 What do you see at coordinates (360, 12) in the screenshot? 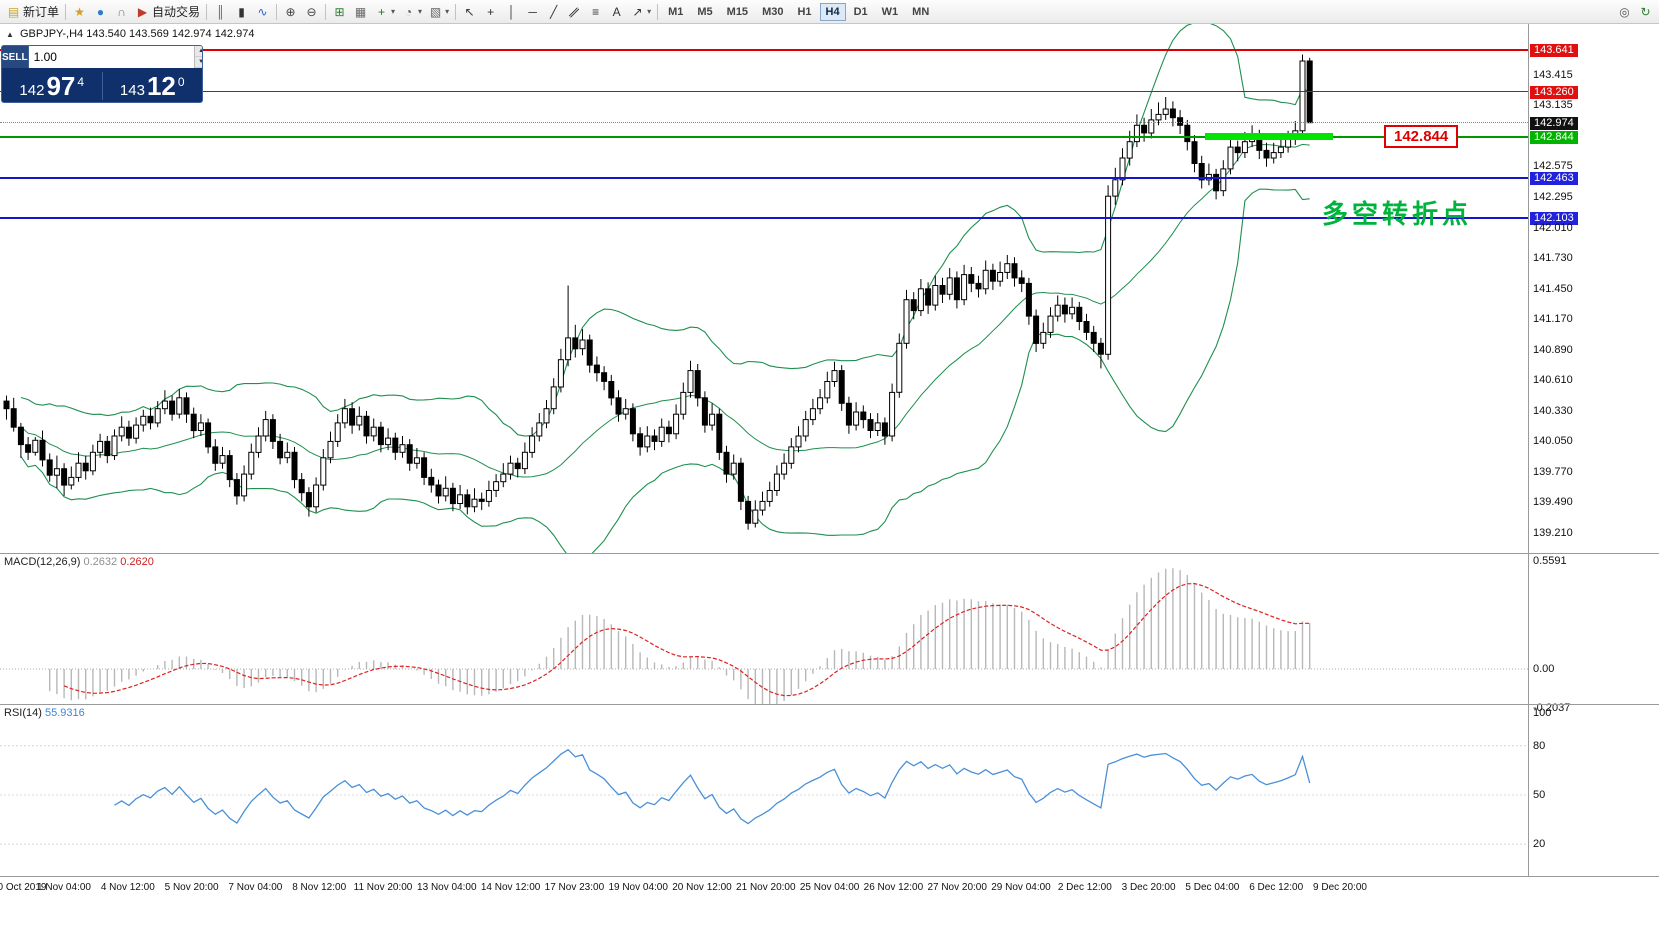
I see `auto-arrange-button: ▦` at bounding box center [360, 12].